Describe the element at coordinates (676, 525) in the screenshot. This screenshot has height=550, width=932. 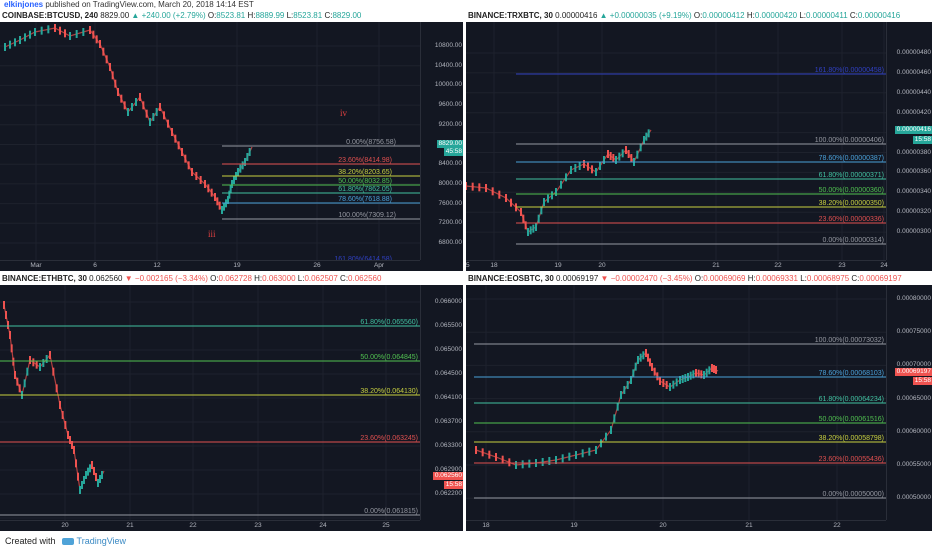
I see `time-axis: 18 19 20 21 22` at that location.